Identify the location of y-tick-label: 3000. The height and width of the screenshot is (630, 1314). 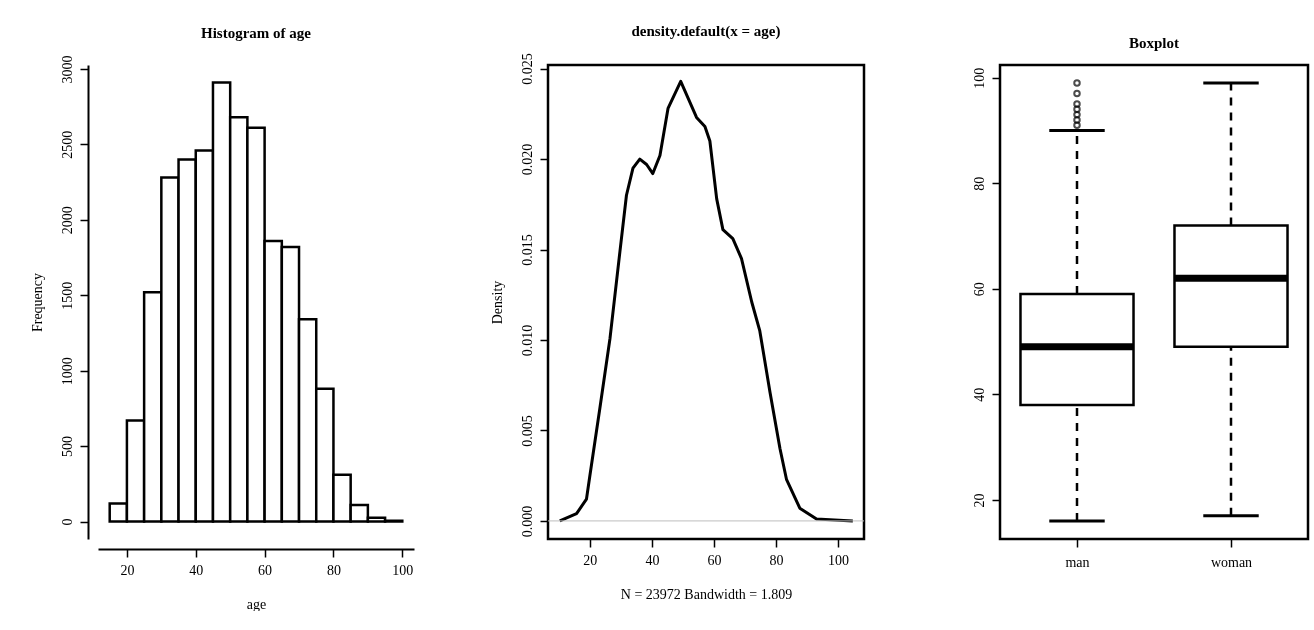
(67, 69).